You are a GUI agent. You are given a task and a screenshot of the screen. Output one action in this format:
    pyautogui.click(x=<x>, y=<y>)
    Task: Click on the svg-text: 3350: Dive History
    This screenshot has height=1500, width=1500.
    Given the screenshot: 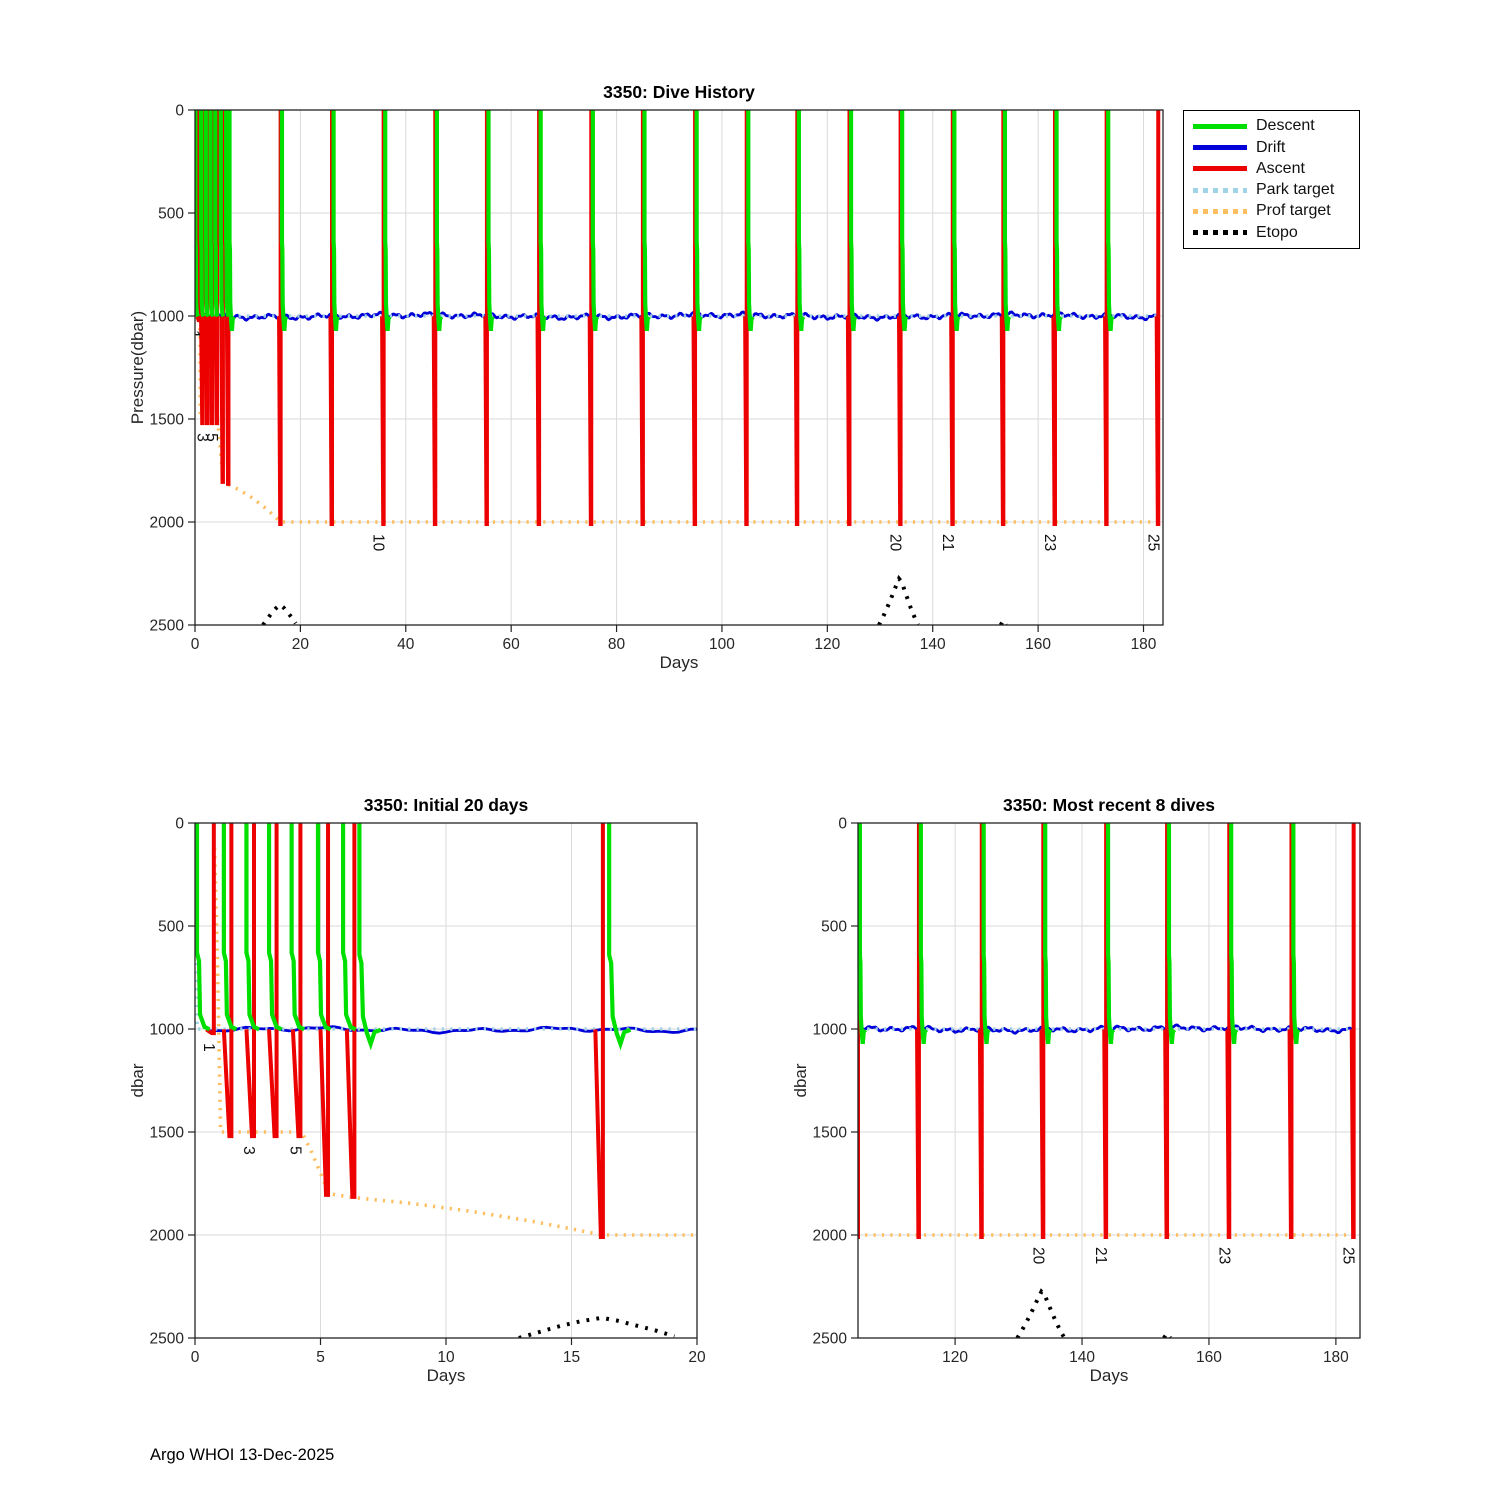 What is the action you would take?
    pyautogui.click(x=679, y=92)
    